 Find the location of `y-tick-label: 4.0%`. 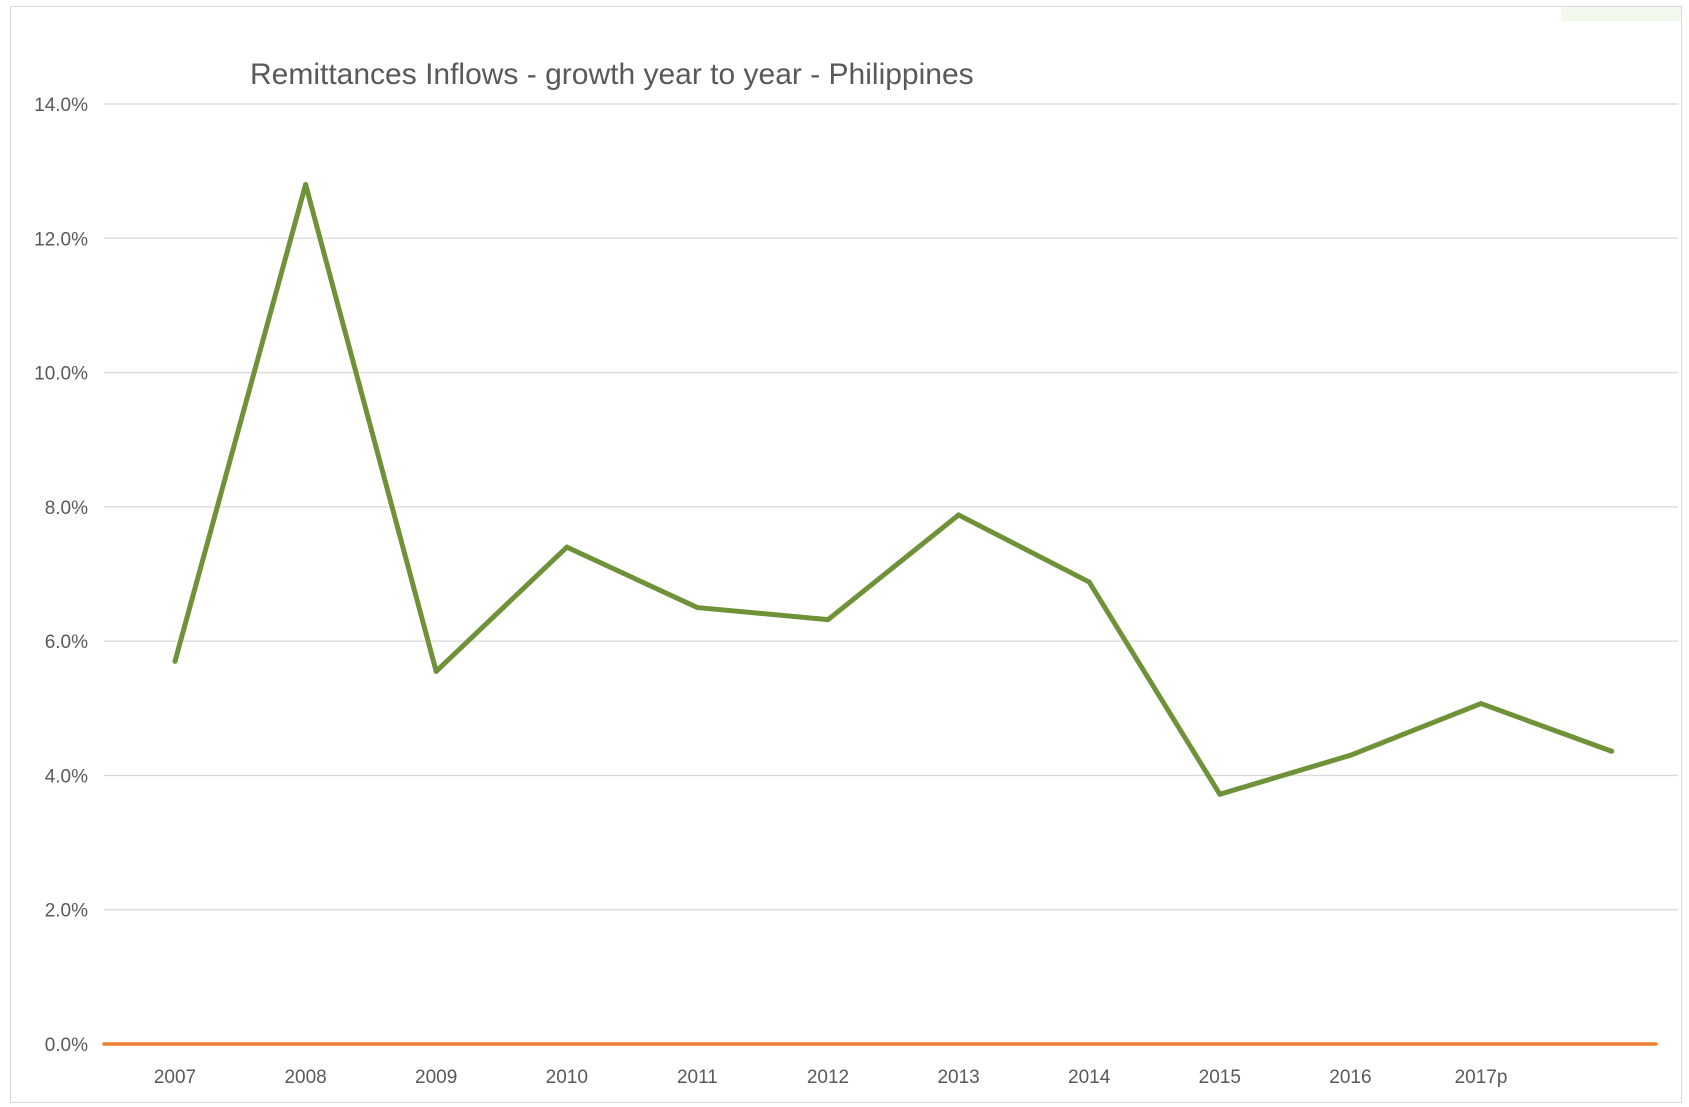

y-tick-label: 4.0% is located at coordinates (66, 776).